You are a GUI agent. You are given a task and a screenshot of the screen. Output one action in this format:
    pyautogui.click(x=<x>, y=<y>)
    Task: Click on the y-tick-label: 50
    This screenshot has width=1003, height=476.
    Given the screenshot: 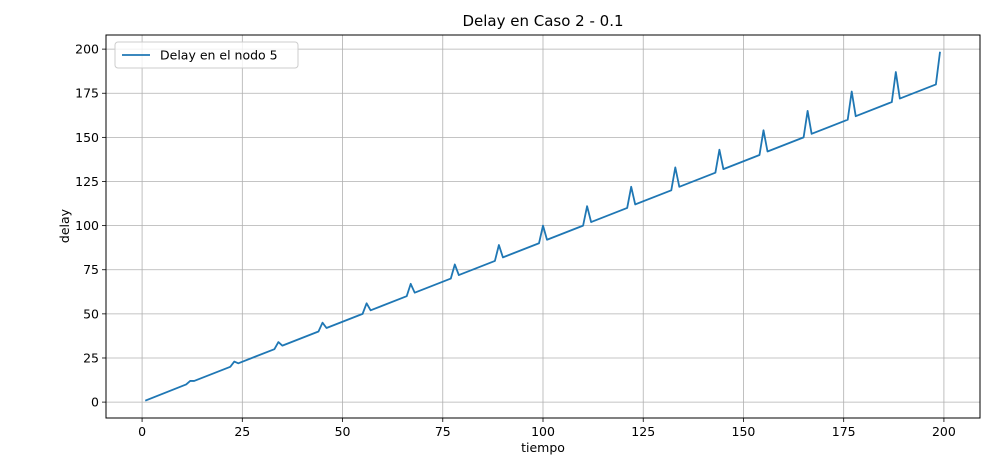 What is the action you would take?
    pyautogui.click(x=91, y=313)
    